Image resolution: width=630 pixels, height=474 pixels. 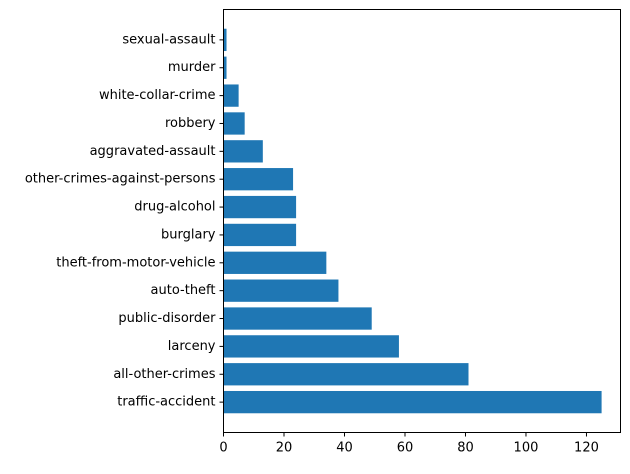 I want to click on y-tick-label: sexual-assault, so click(x=168, y=39).